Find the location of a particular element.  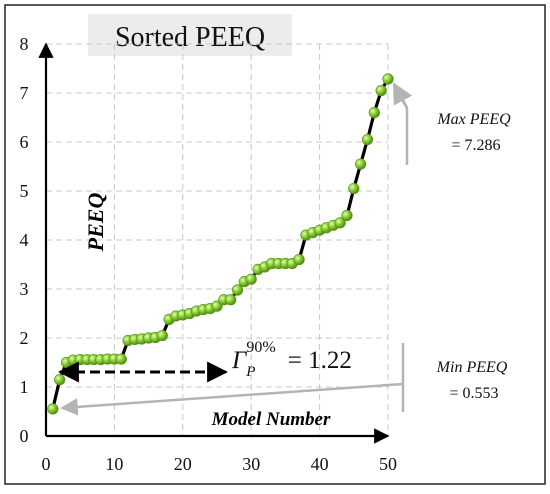

x-axis-label: Model Number is located at coordinates (271, 419).